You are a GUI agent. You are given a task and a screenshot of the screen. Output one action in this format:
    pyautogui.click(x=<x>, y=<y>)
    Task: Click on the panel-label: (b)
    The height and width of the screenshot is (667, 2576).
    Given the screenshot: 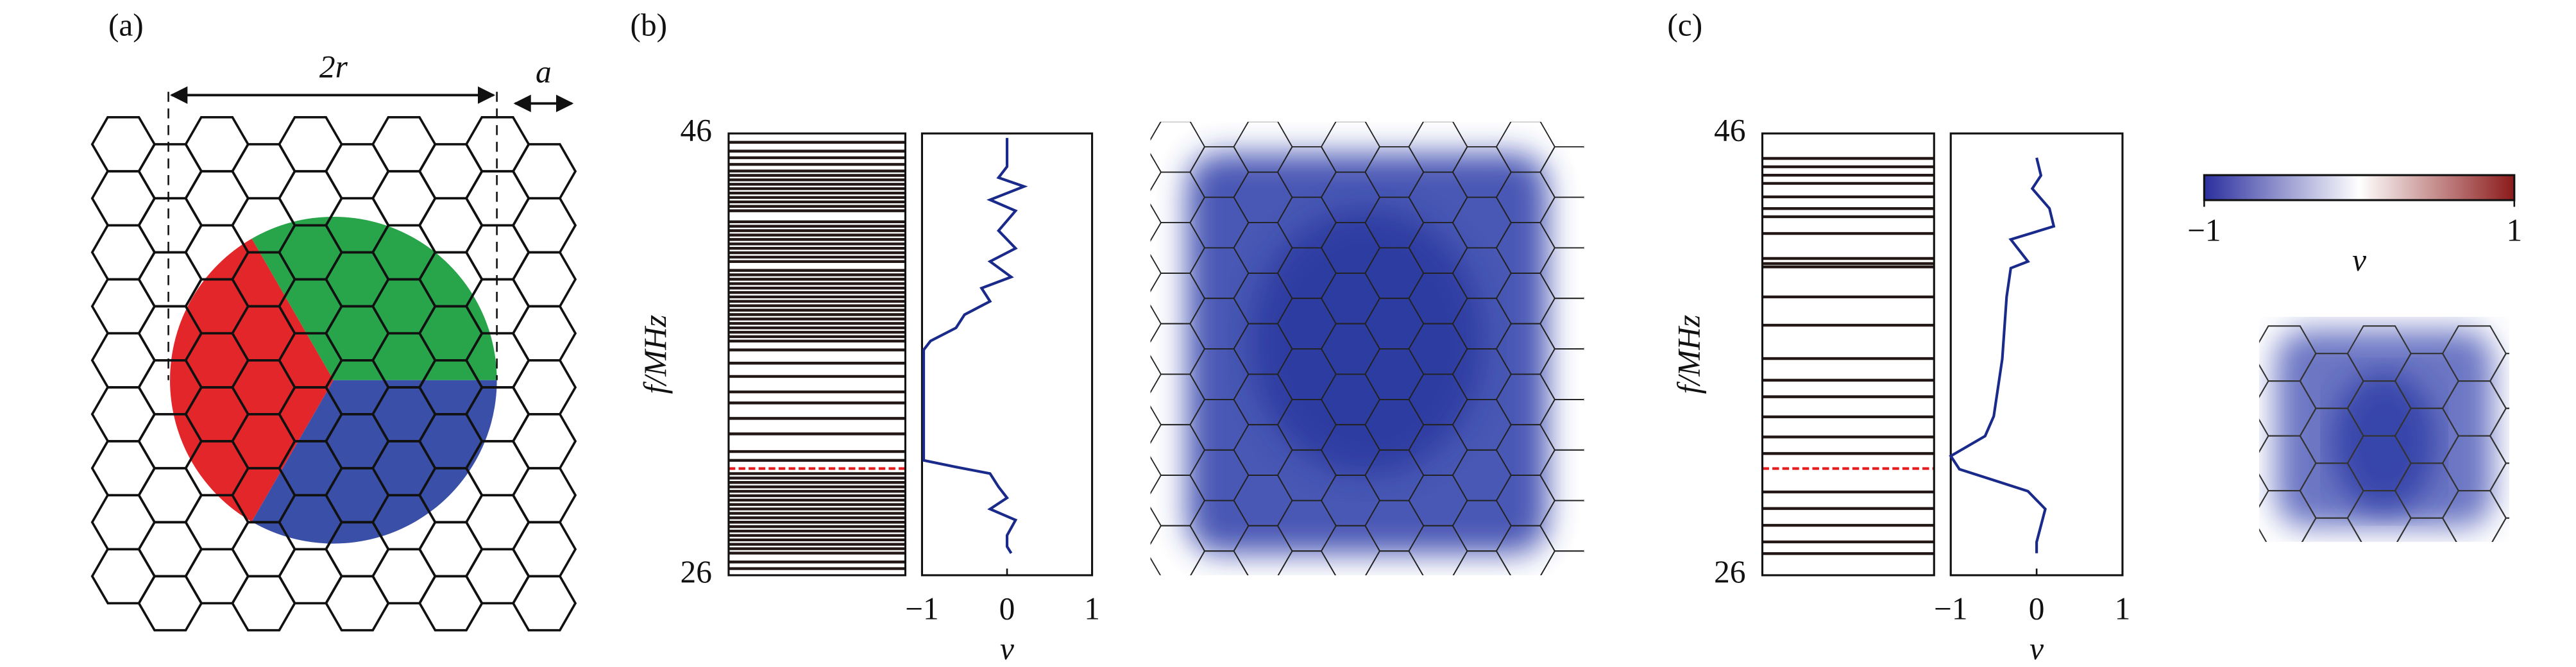 What is the action you would take?
    pyautogui.click(x=649, y=25)
    